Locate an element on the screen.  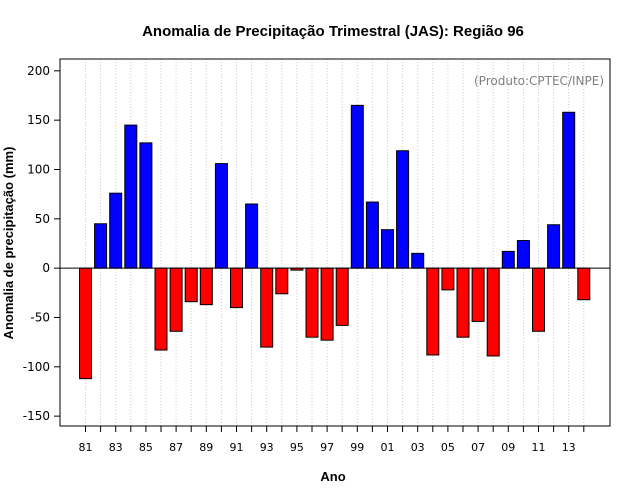
x-axis: 81 83 85 87 89 91 93 95 97 99 01 03 05 07 09 11 13 is located at coordinates (332, 440).